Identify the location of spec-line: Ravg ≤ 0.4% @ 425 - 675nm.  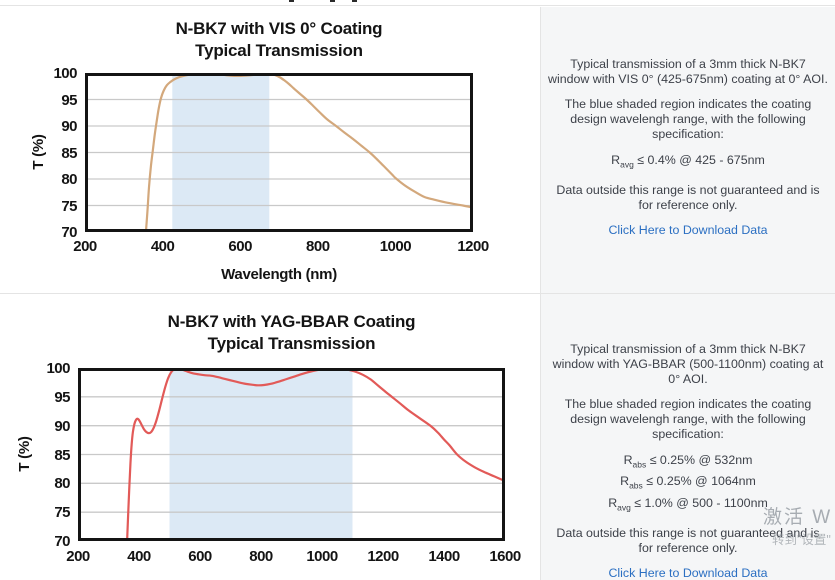
(688, 161).